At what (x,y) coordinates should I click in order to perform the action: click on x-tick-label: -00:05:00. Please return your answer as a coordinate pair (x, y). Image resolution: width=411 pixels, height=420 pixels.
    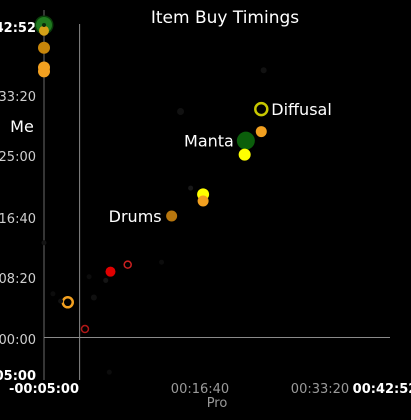
    Looking at the image, I should click on (44, 389).